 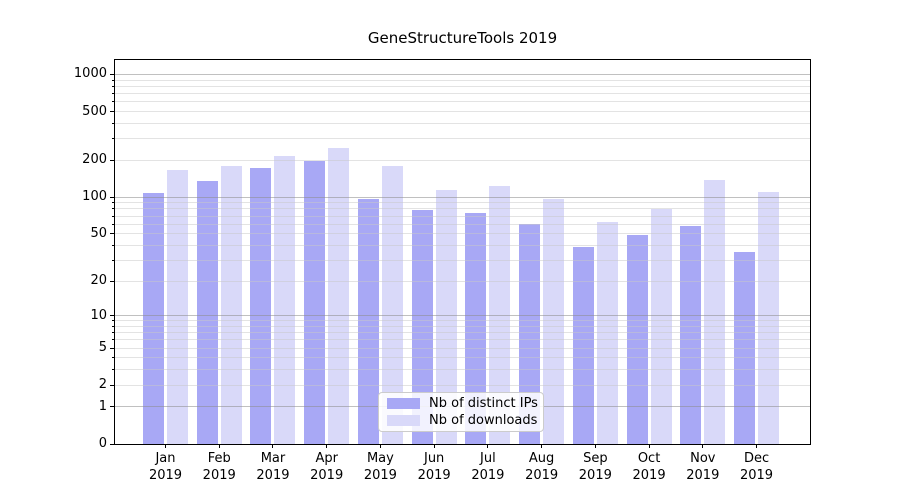 What do you see at coordinates (403, 404) in the screenshot?
I see `legend-swatch` at bounding box center [403, 404].